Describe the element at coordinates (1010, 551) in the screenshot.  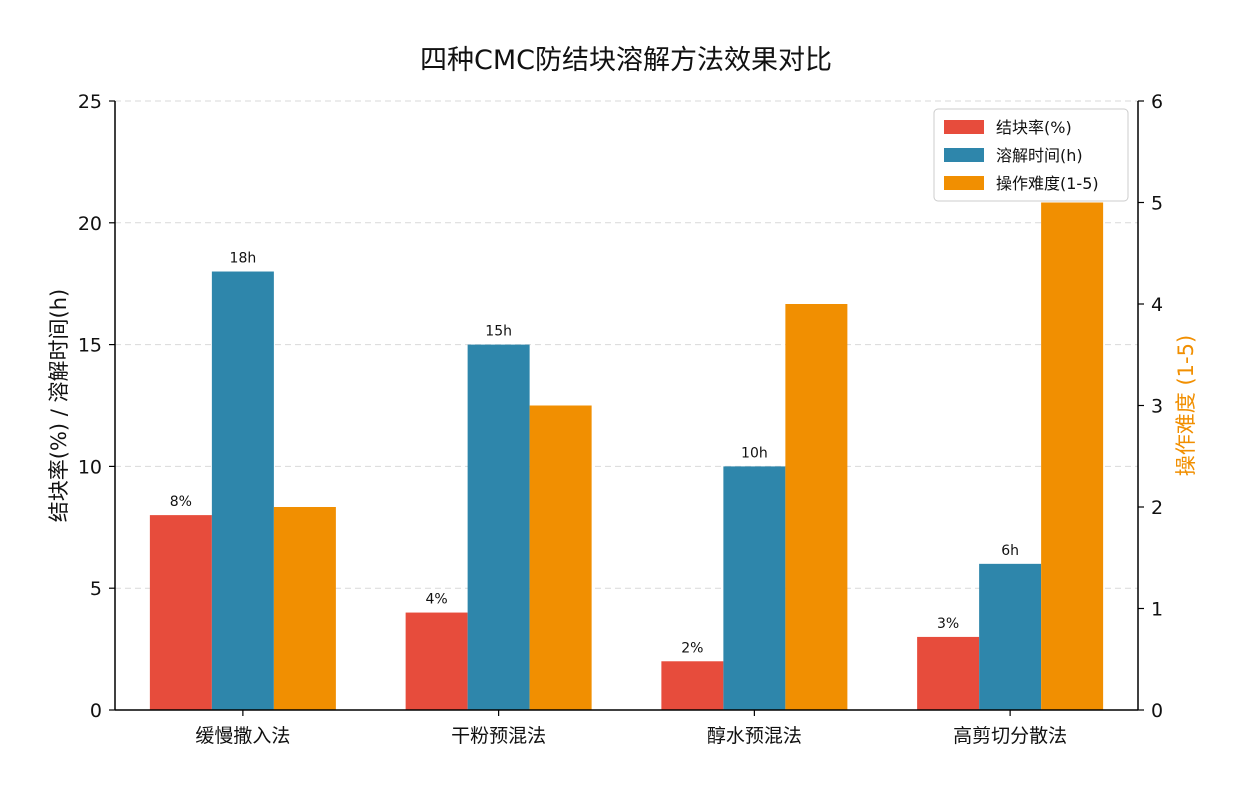
I see `bar-value-label: 6h` at that location.